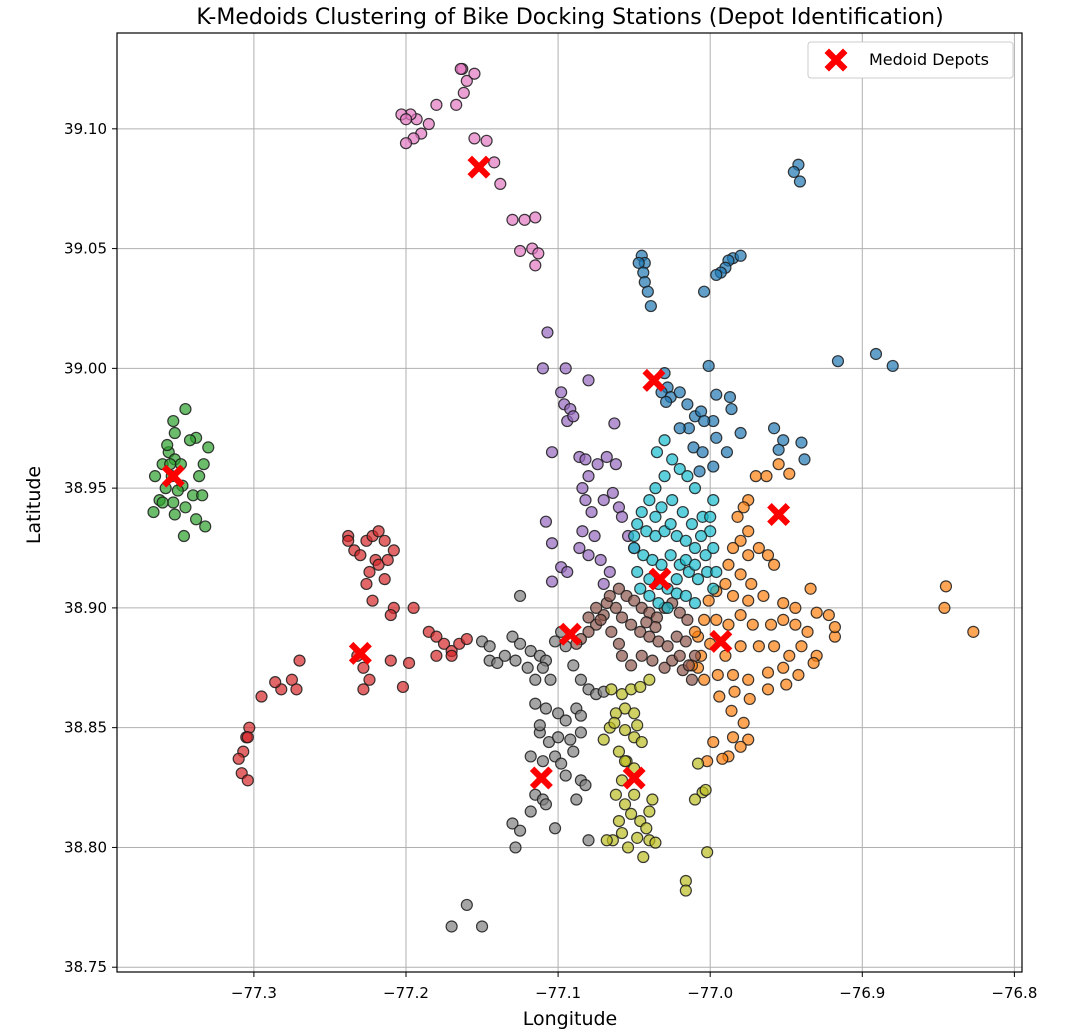  I want to click on x-tick-label: −77.1, so click(558, 993).